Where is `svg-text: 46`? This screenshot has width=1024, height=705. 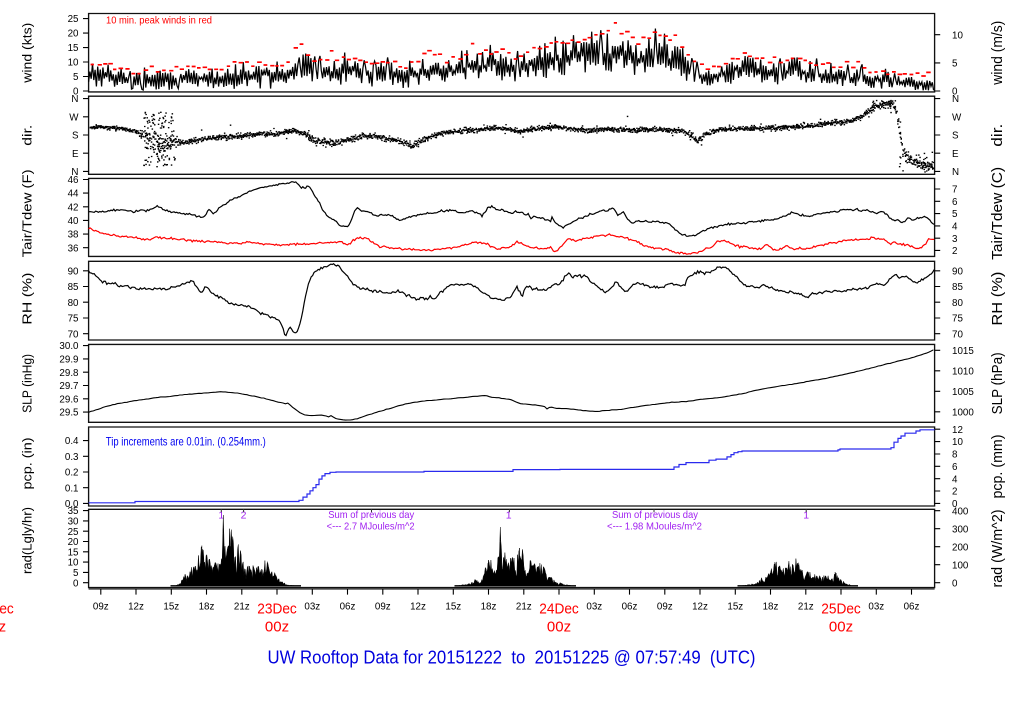 svg-text: 46 is located at coordinates (73, 180).